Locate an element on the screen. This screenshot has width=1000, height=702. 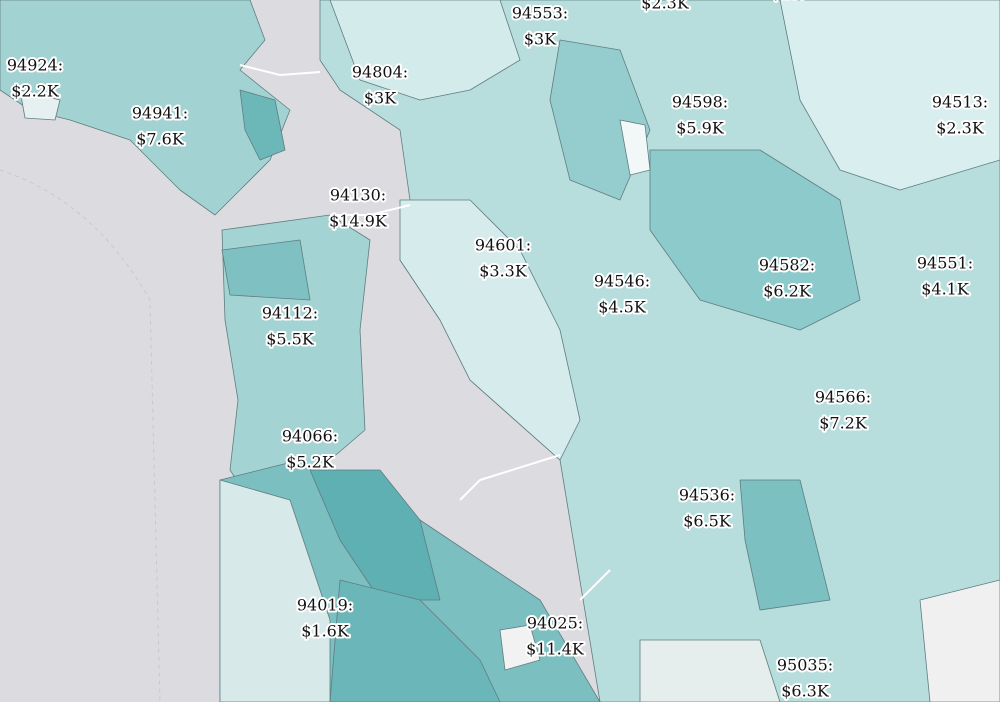
zip-code: 94112: is located at coordinates (290, 313).